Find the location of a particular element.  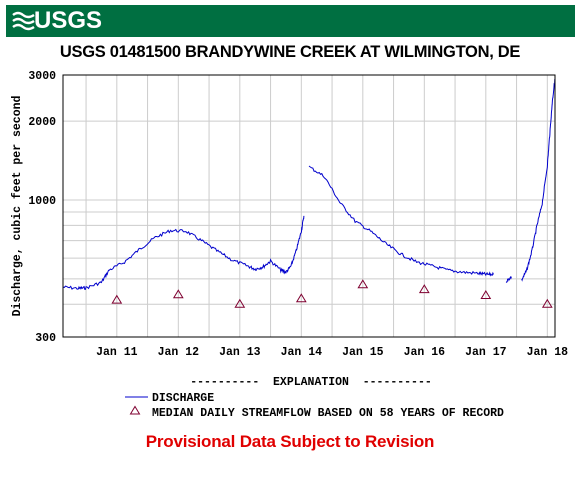

x-tick-label: Jan 13 is located at coordinates (240, 352).